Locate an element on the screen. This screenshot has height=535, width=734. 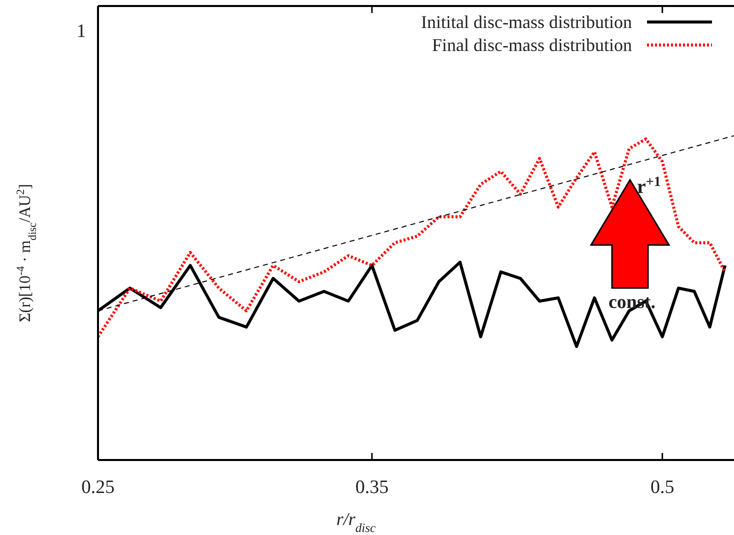
x-tick-label: 0.25 is located at coordinates (98, 487).